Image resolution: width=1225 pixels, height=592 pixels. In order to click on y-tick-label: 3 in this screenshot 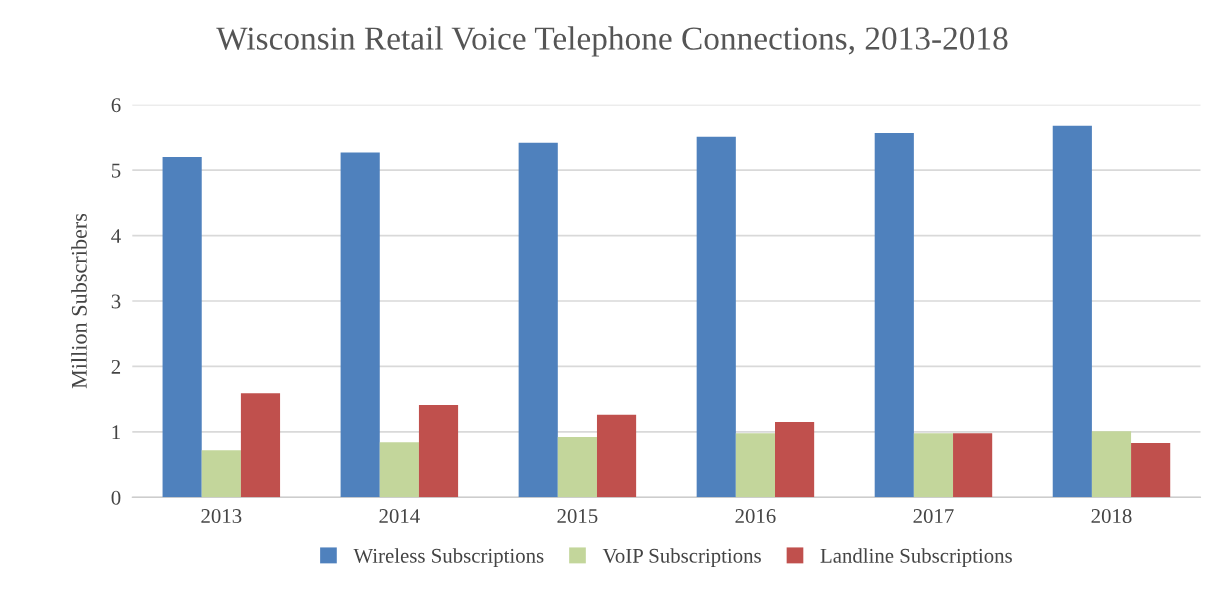, I will do `click(116, 301)`.